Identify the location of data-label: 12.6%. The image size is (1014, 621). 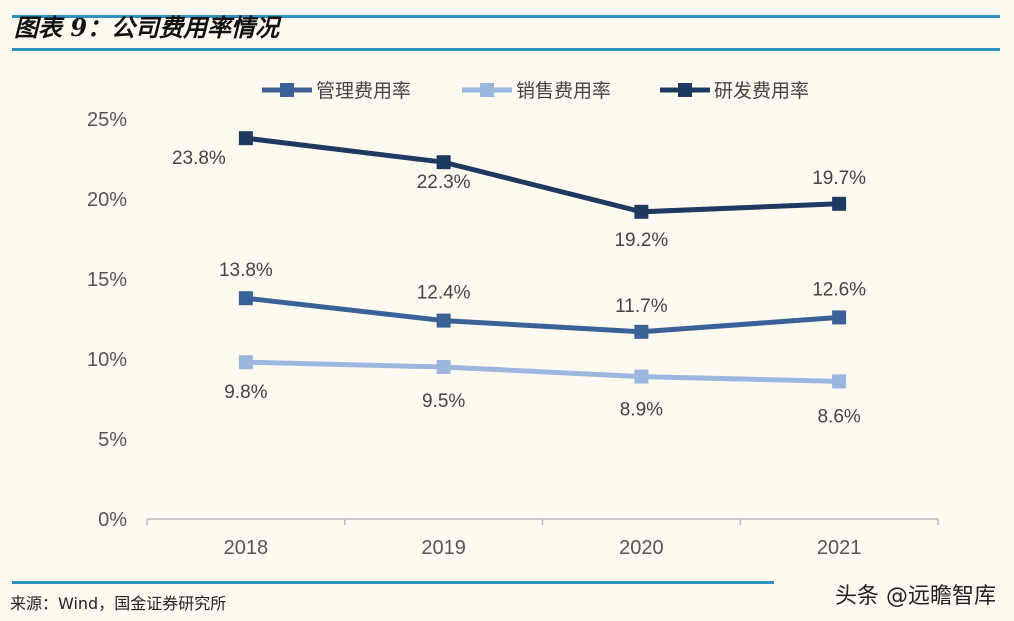
(839, 289).